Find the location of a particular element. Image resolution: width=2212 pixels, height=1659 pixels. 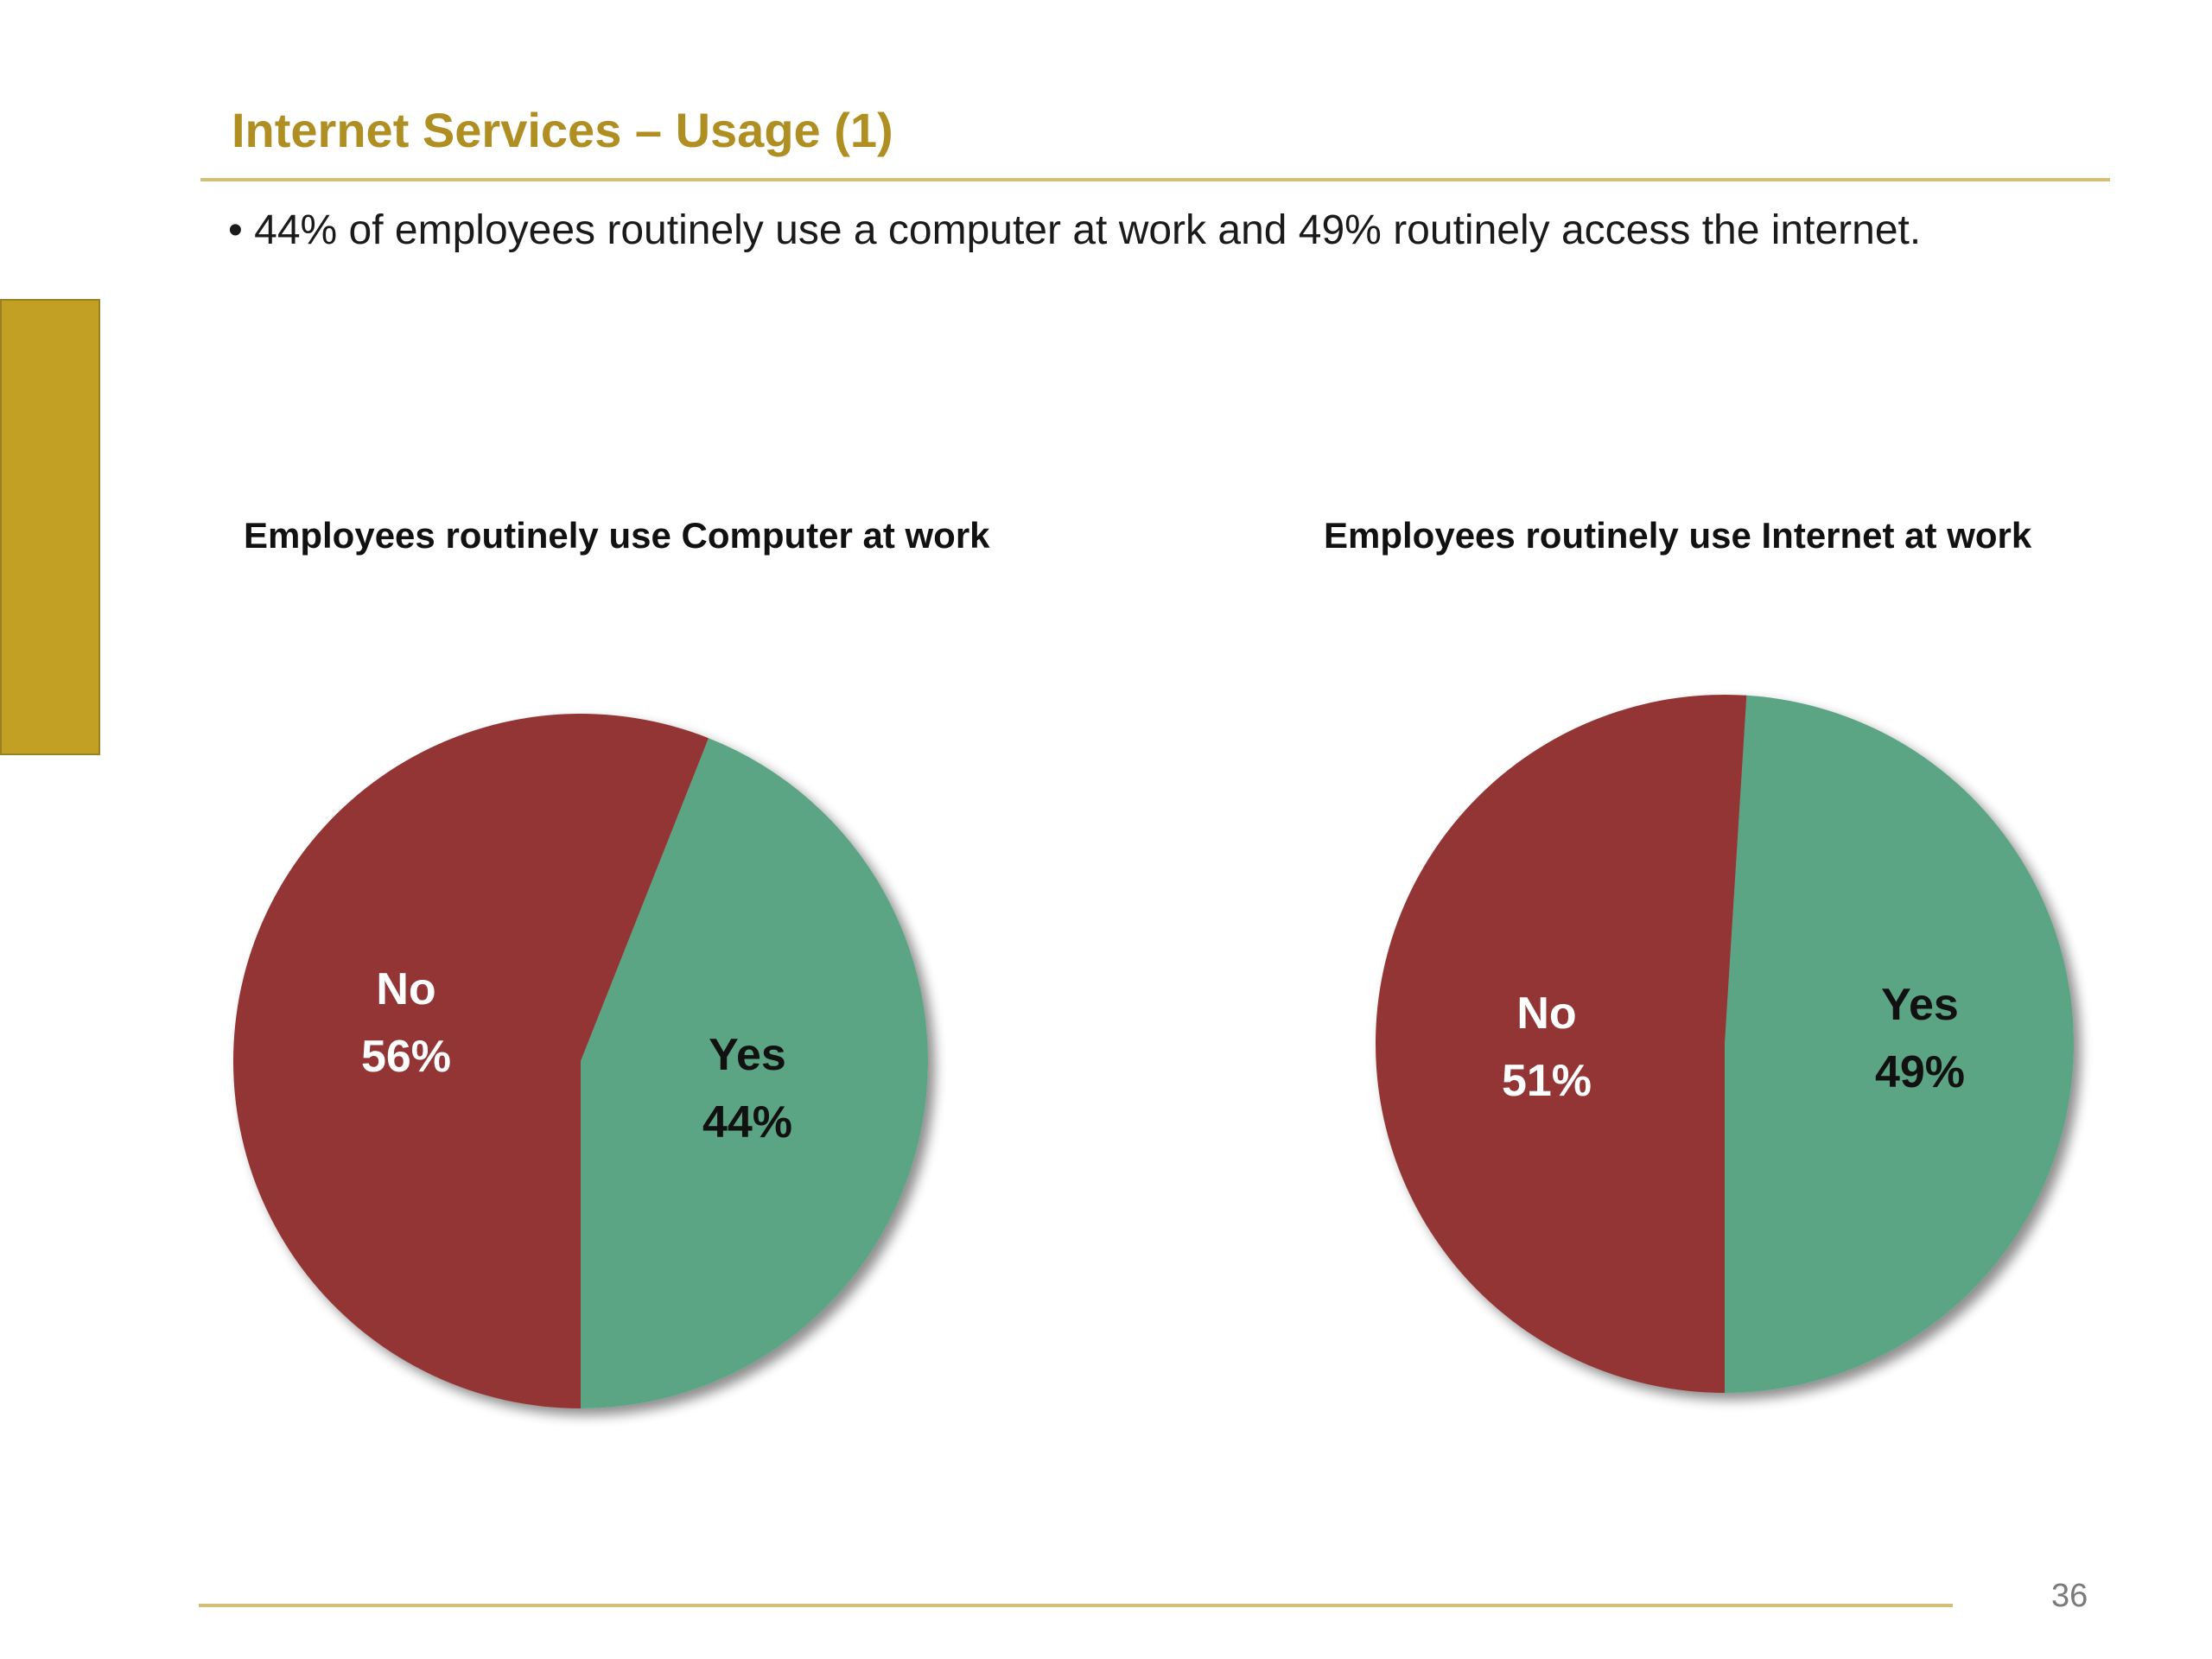

title-divider is located at coordinates (1155, 179).